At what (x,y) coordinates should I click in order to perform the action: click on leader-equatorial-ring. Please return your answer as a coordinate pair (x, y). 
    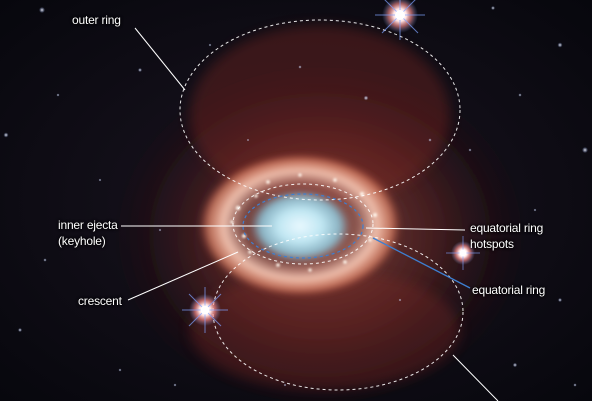
    Looking at the image, I should click on (421, 263).